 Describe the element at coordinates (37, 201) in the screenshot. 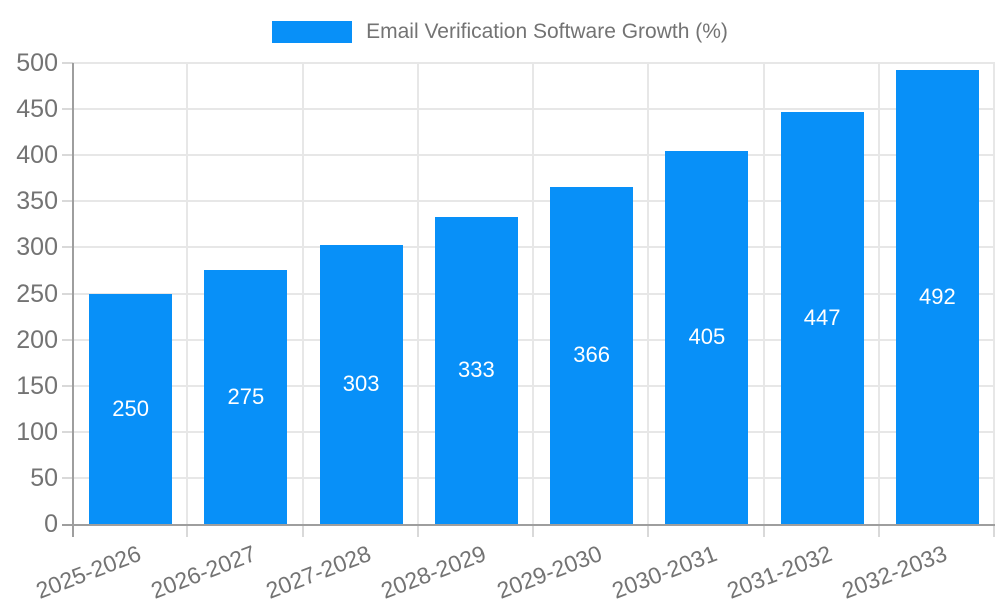

I see `y-axis-tick-label: 350` at that location.